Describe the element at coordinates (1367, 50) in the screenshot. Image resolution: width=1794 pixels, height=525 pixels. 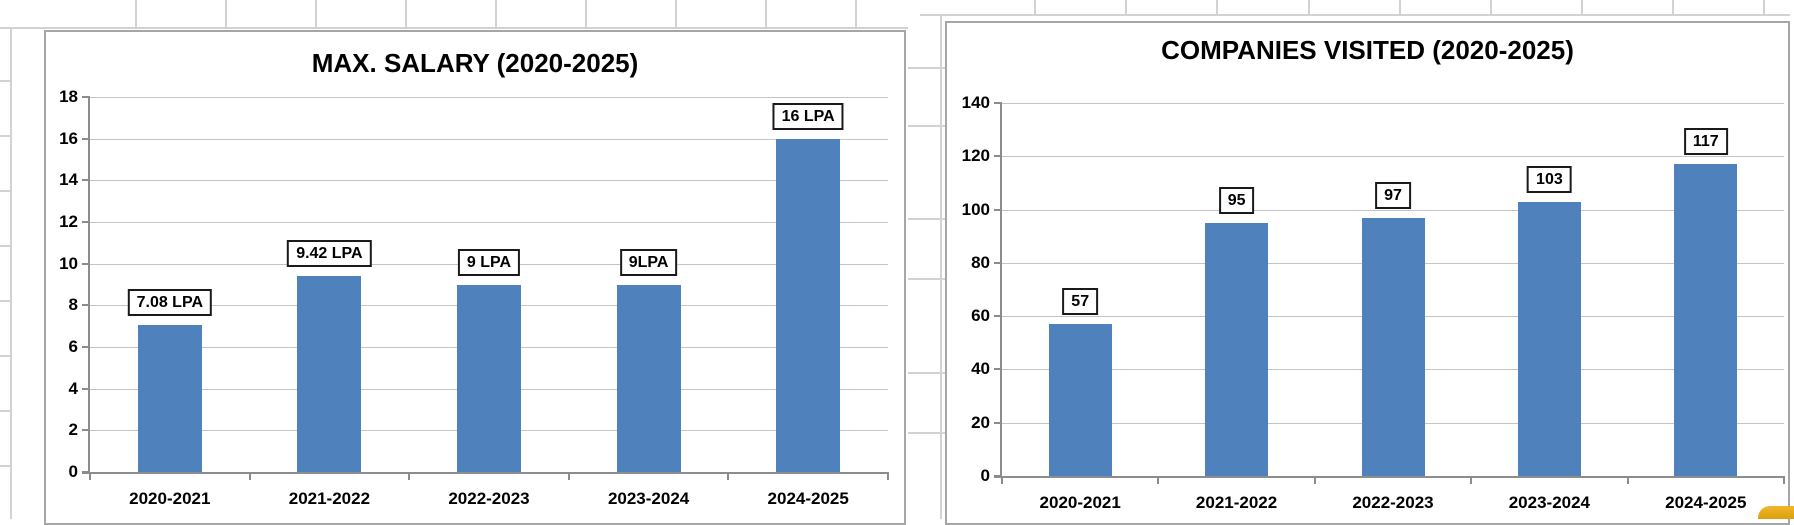
I see `chart-title: COMPANIES VISITED (2020-2025)` at that location.